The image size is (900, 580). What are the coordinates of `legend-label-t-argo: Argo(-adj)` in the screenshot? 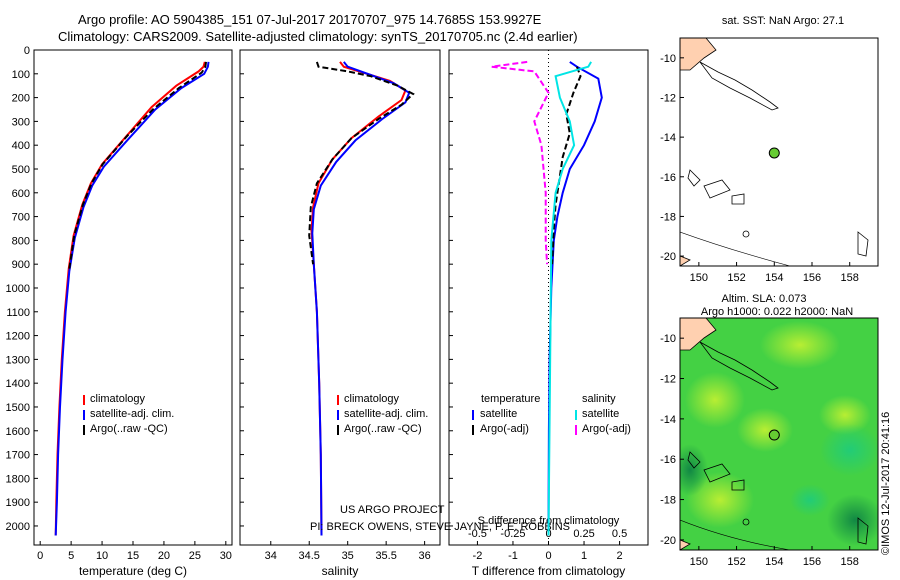 It's located at (504, 429).